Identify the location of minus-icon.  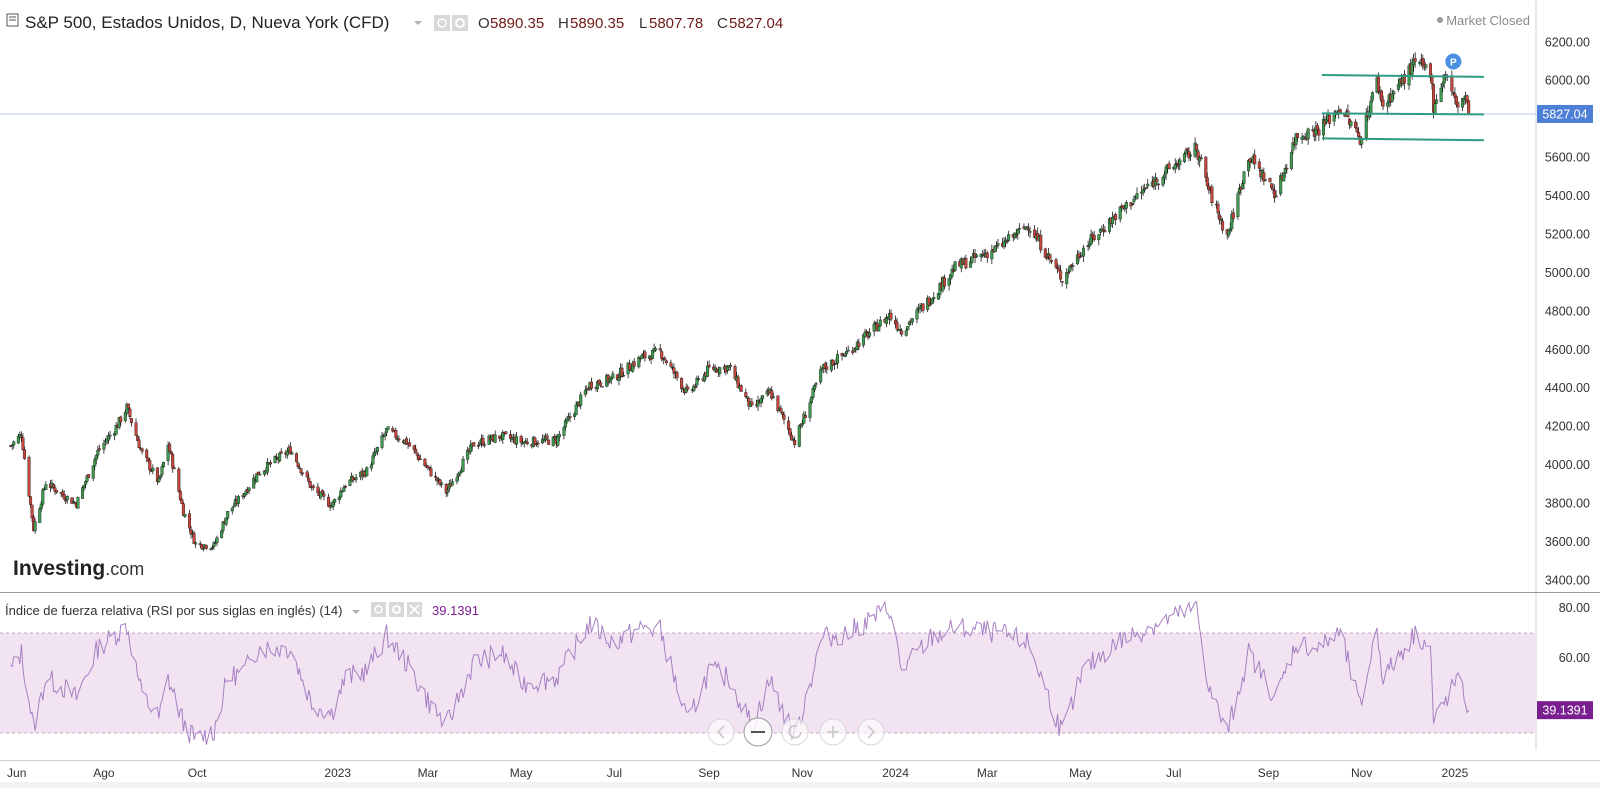
(758, 732).